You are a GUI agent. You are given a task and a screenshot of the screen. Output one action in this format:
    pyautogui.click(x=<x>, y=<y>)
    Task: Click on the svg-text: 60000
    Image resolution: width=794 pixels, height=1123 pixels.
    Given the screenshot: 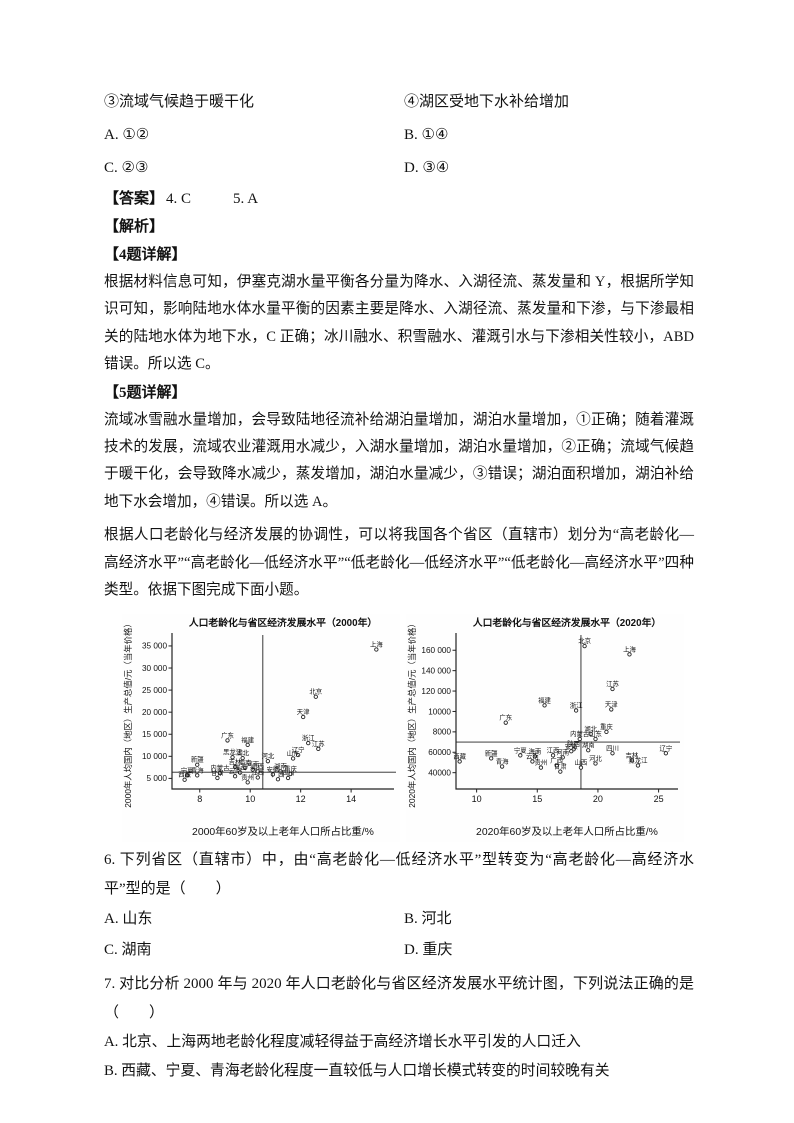 What is the action you would take?
    pyautogui.click(x=439, y=753)
    